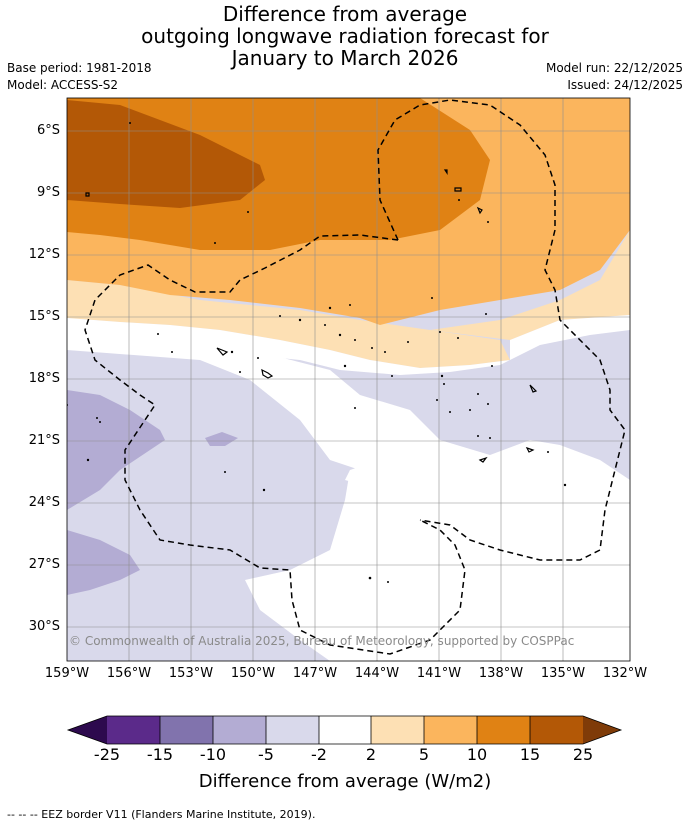  I want to click on lon-label: 138°W, so click(501, 673).